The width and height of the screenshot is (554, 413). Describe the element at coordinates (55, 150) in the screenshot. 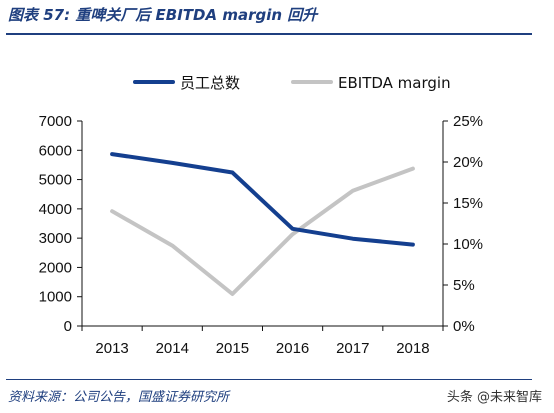

I see `left-tick-label: 6000` at that location.